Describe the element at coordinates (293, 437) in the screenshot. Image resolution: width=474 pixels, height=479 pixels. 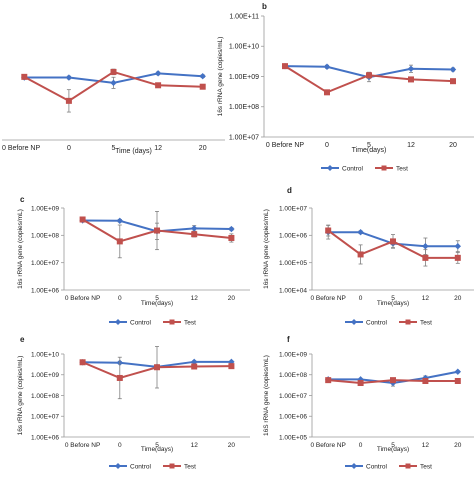
I see `y-tick-label: 1.00E+05` at that location.